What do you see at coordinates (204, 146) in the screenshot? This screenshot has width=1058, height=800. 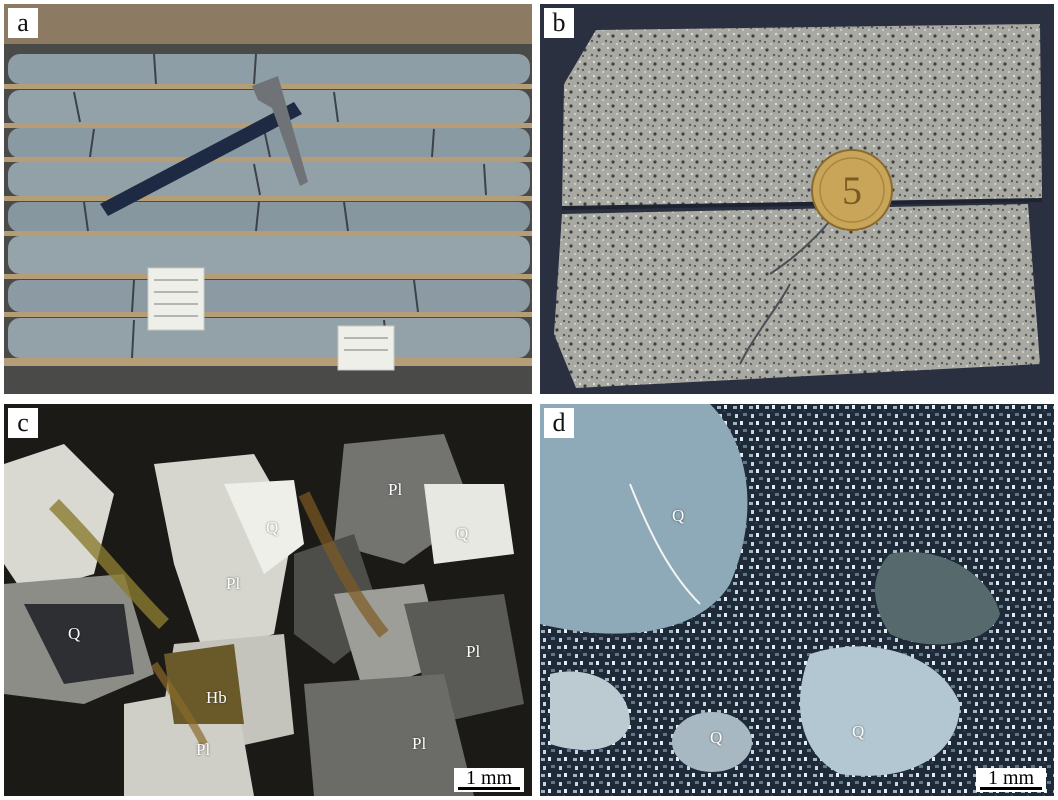 I see `rock-hammer` at bounding box center [204, 146].